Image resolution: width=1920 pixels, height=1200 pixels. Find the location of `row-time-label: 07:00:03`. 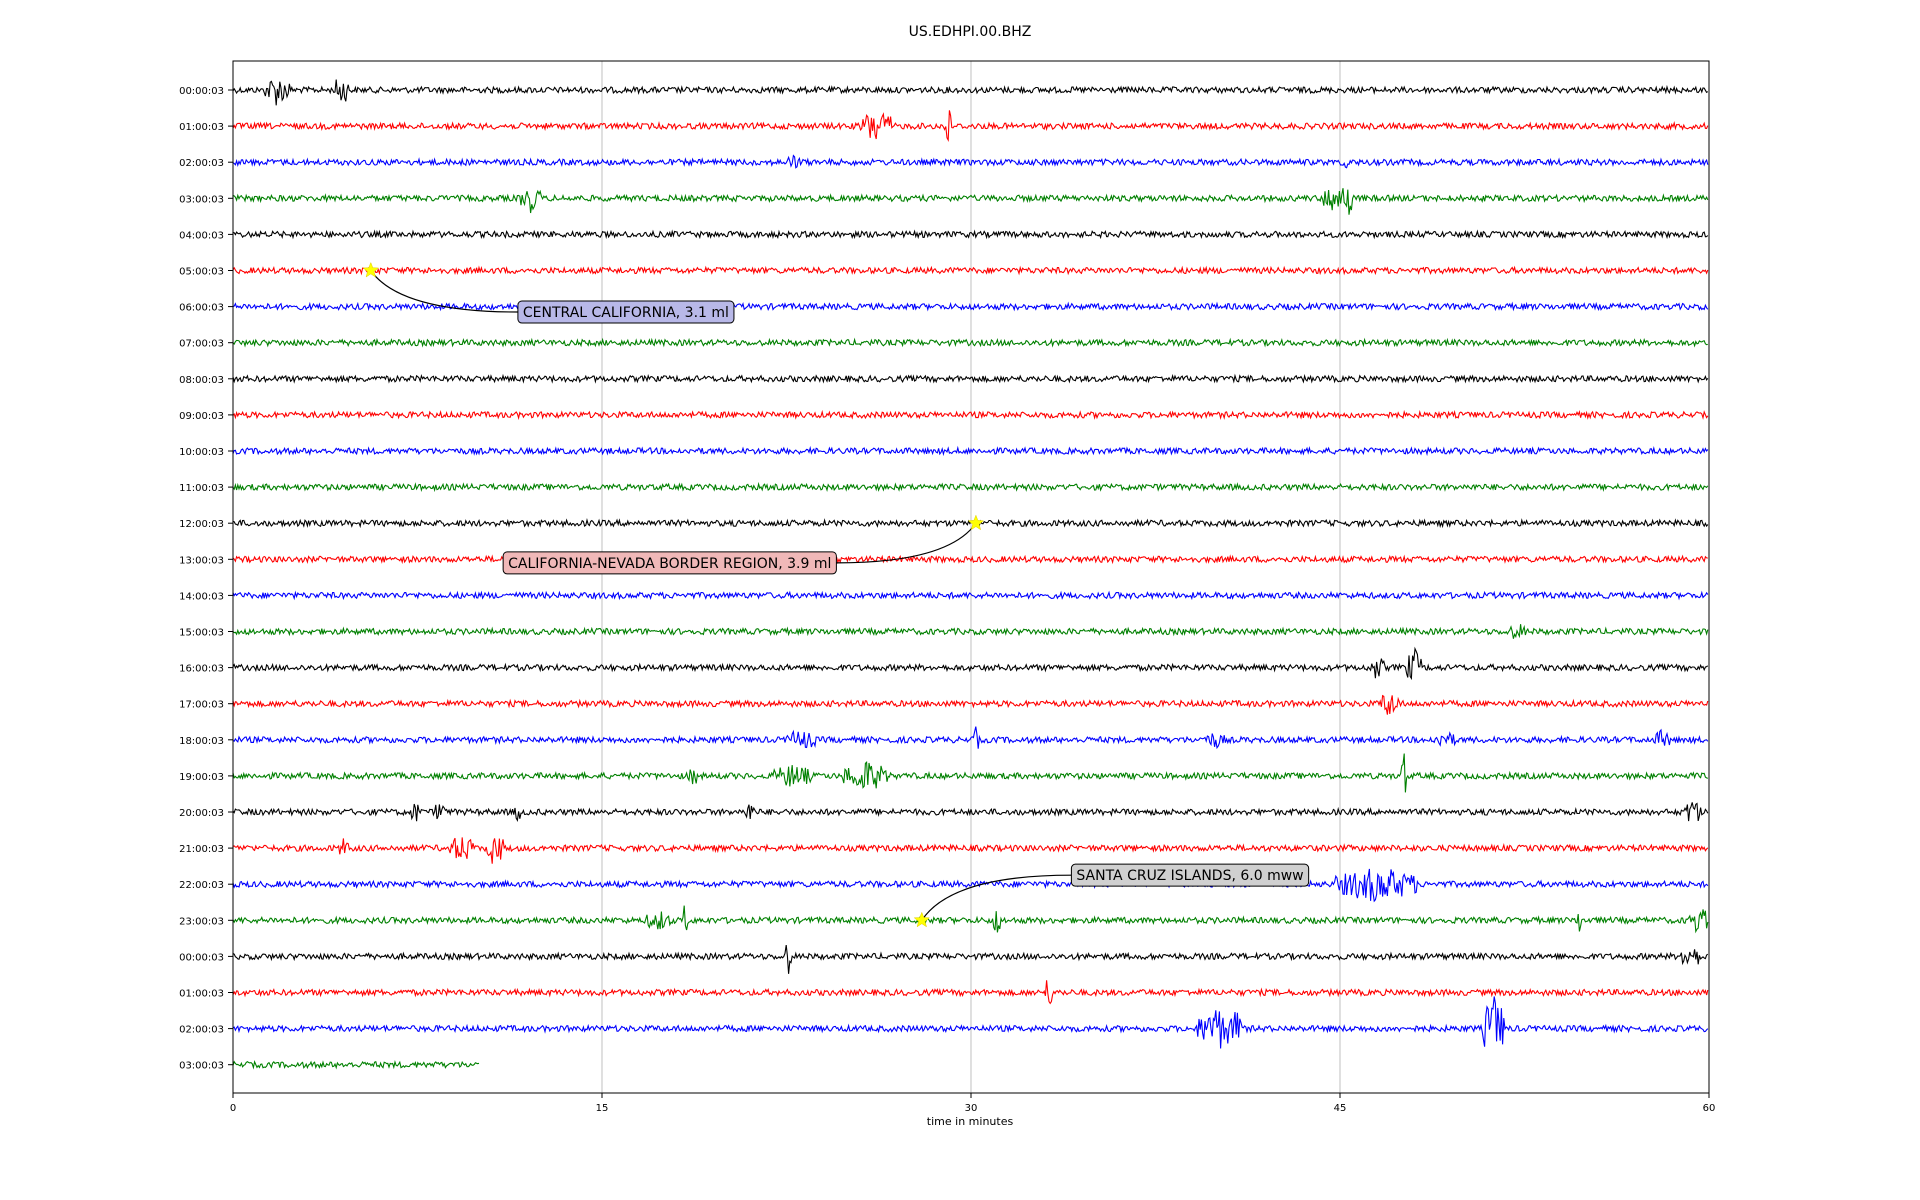

row-time-label: 07:00:03 is located at coordinates (201, 344).